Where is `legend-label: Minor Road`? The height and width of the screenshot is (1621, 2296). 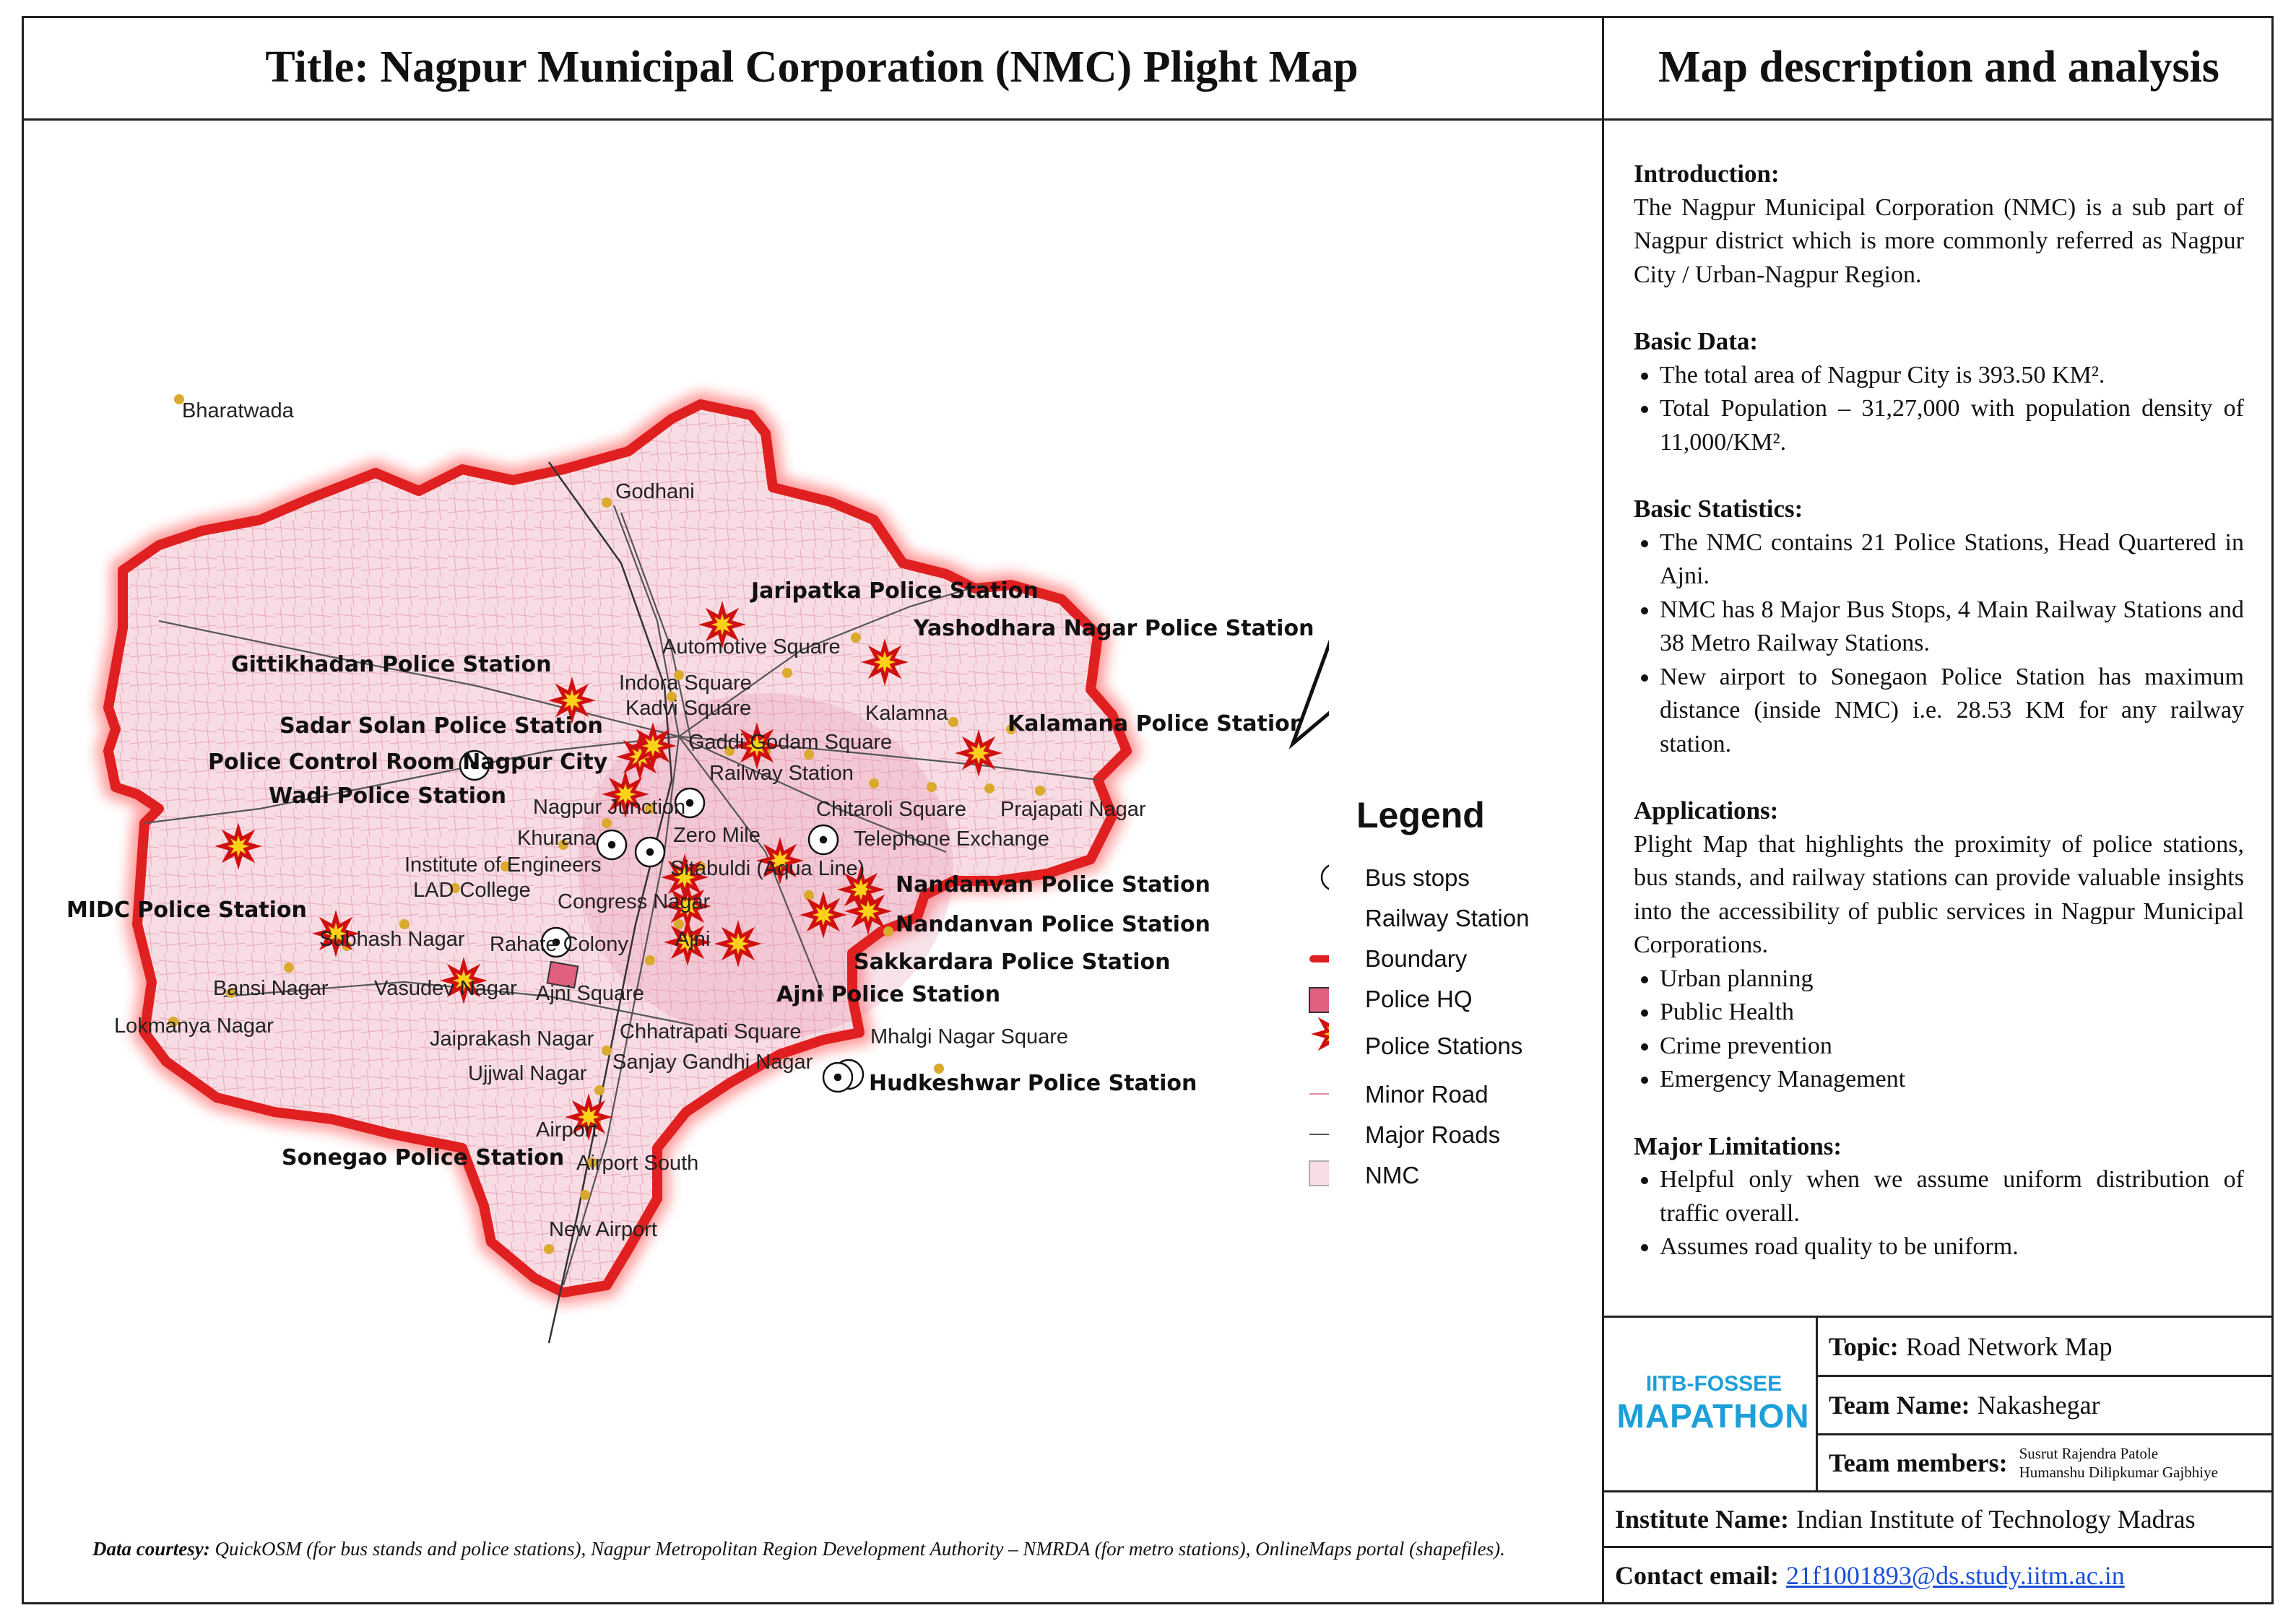 legend-label: Minor Road is located at coordinates (1427, 1094).